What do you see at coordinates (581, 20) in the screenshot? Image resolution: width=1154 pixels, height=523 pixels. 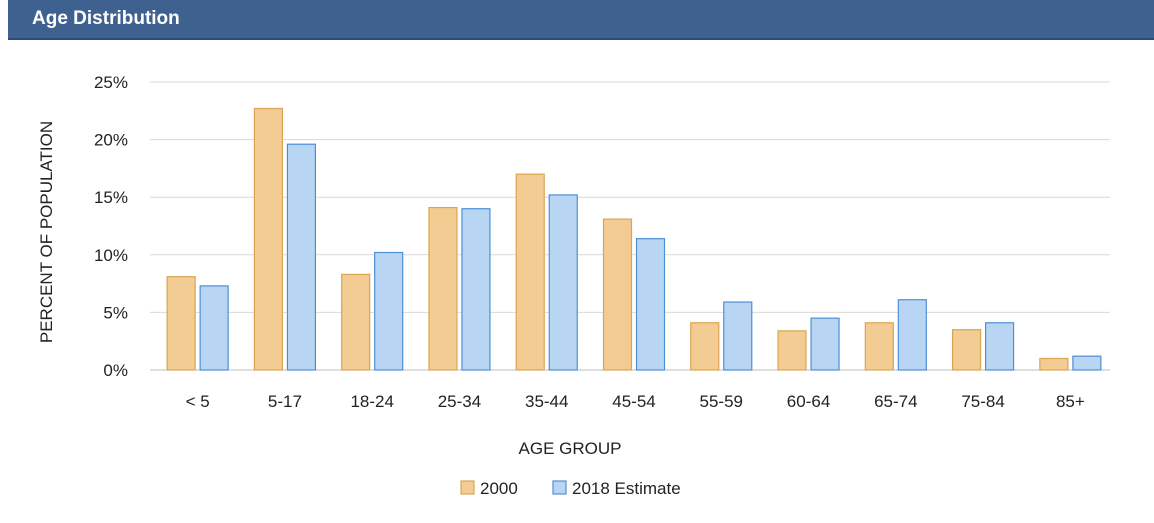 I see `chart-header-bar: Age Distribution` at bounding box center [581, 20].